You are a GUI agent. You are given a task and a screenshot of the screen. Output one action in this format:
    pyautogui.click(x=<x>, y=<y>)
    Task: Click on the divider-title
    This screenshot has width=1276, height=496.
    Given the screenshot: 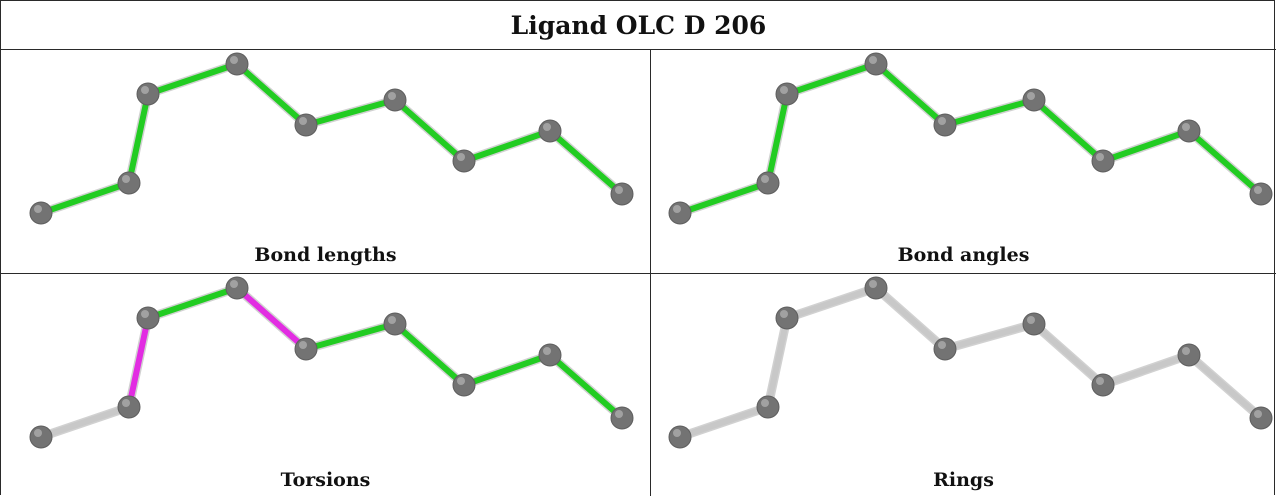 What is the action you would take?
    pyautogui.click(x=638, y=49)
    